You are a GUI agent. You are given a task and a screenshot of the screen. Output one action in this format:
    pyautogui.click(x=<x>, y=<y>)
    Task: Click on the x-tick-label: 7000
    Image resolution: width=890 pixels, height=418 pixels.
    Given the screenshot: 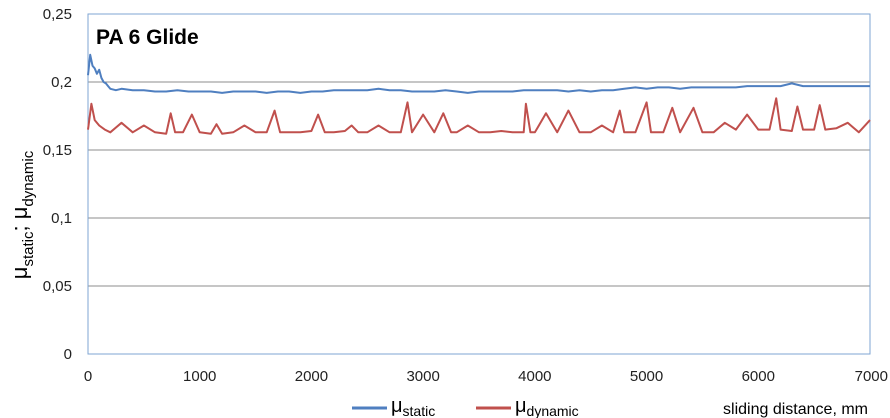 What is the action you would take?
    pyautogui.click(x=871, y=376)
    